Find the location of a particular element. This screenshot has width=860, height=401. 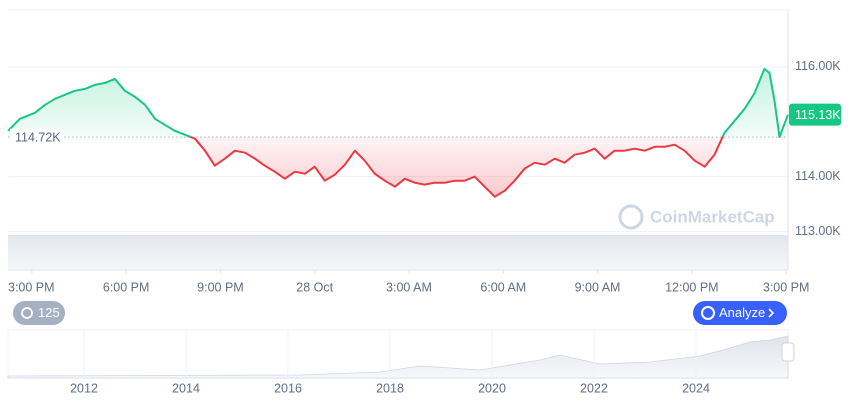

x-tick-label: 9:00 PM is located at coordinates (220, 287).